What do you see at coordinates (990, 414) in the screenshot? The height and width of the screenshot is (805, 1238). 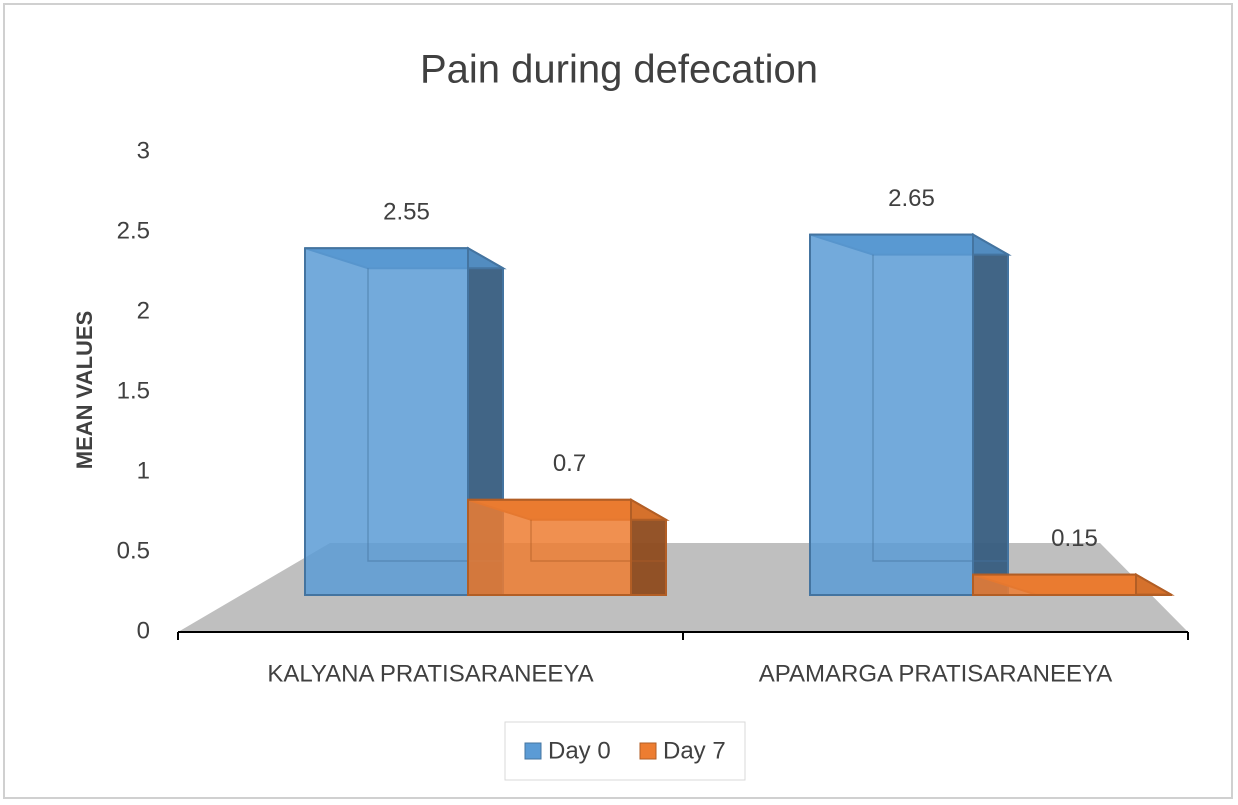 I see `bar-side` at bounding box center [990, 414].